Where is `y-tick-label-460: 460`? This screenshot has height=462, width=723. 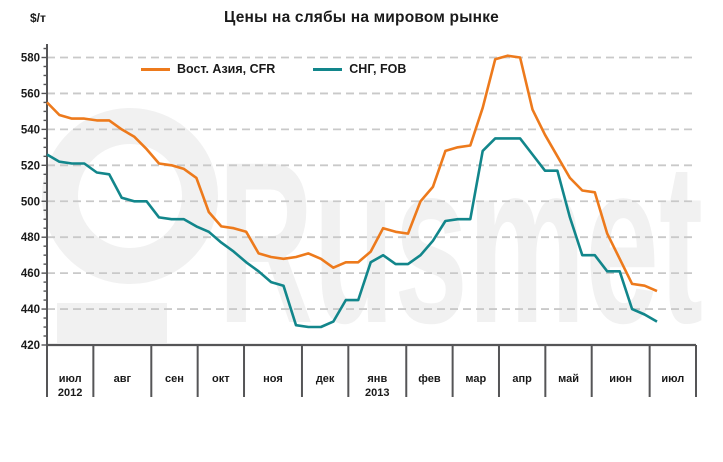
y-tick-label-460: 460 is located at coordinates (30, 274).